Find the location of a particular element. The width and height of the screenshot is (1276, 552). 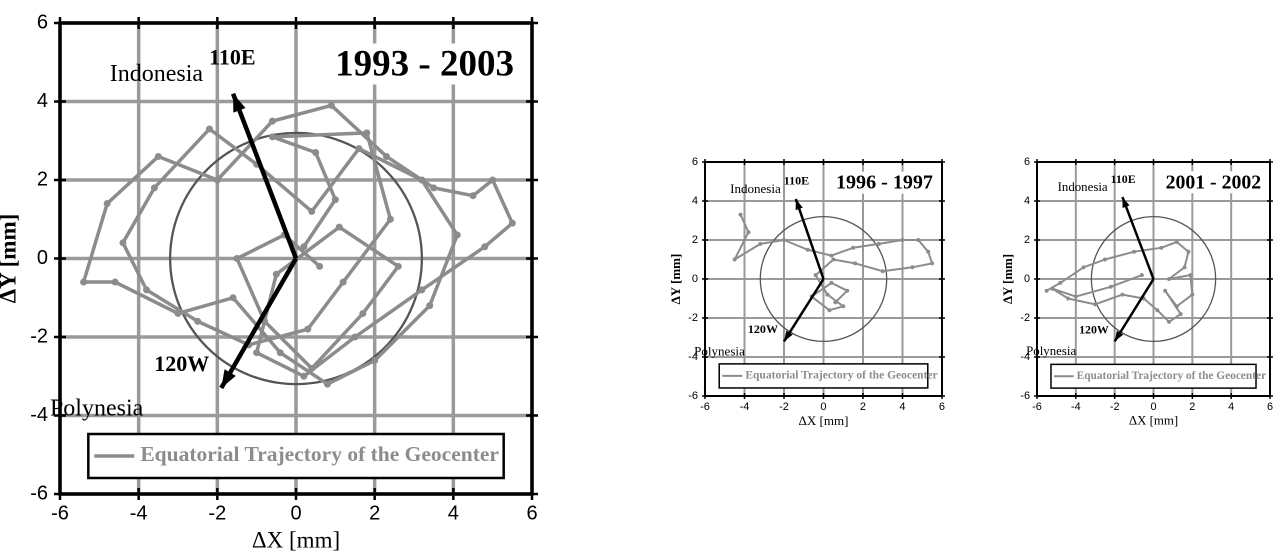

chart-title: 2001 - 2002 is located at coordinates (1214, 182).